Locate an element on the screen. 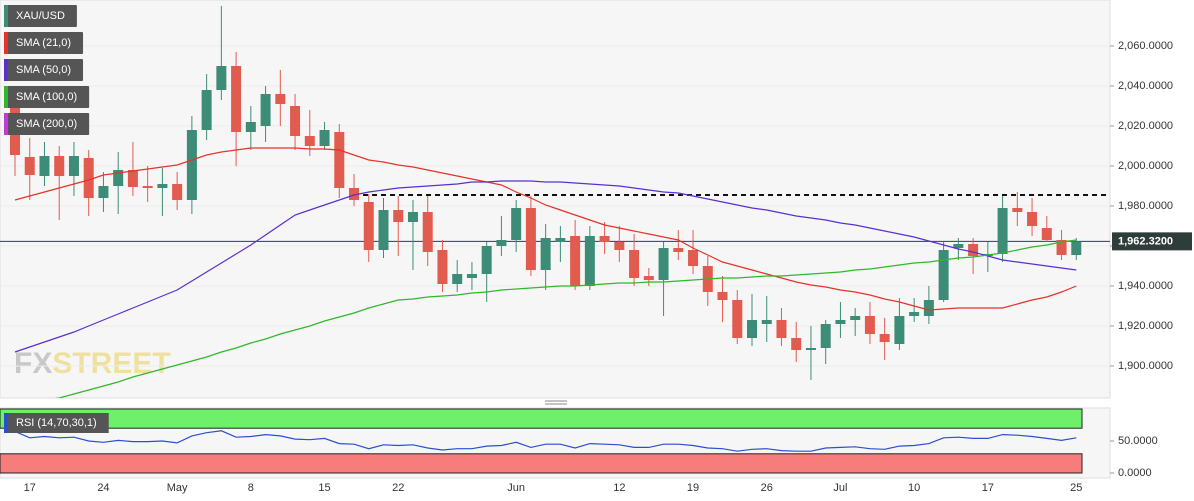 The height and width of the screenshot is (501, 1194). rsi-y-tick-label: 50.0000 is located at coordinates (1138, 441).